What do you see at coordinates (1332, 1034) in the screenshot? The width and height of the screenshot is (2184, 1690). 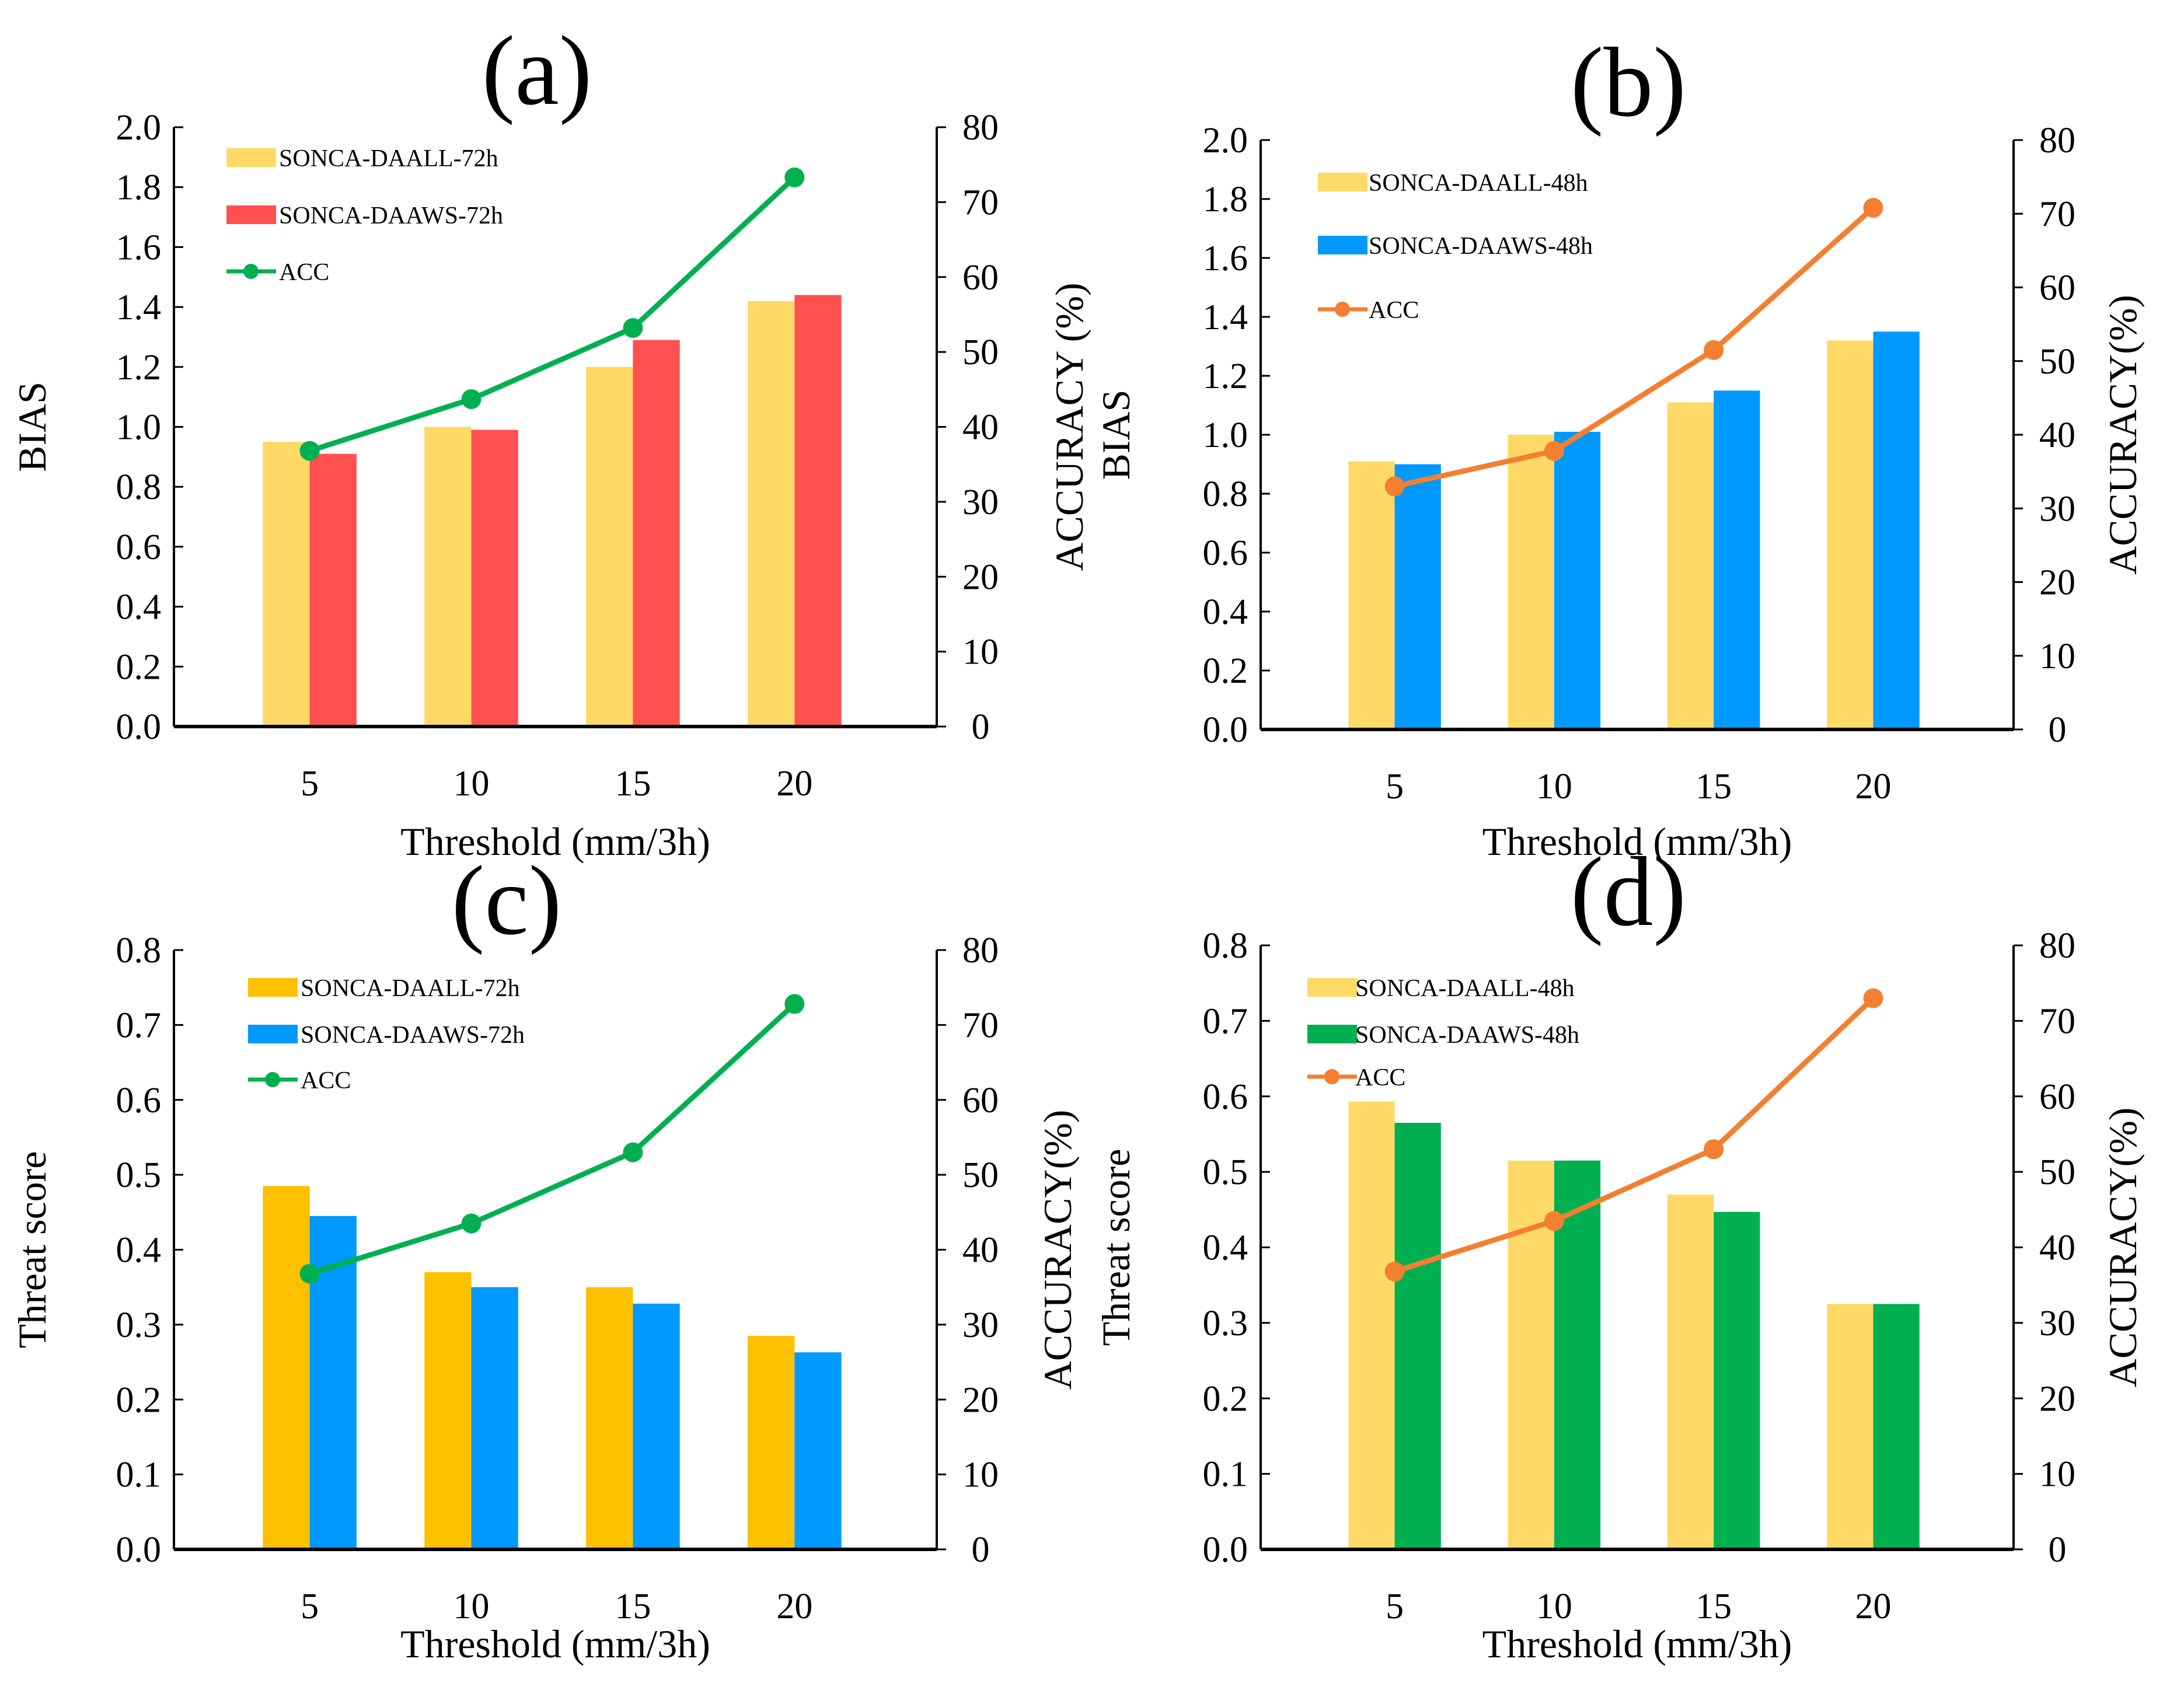 I see `legend-swatch-SONCA-DAAWS-48h` at bounding box center [1332, 1034].